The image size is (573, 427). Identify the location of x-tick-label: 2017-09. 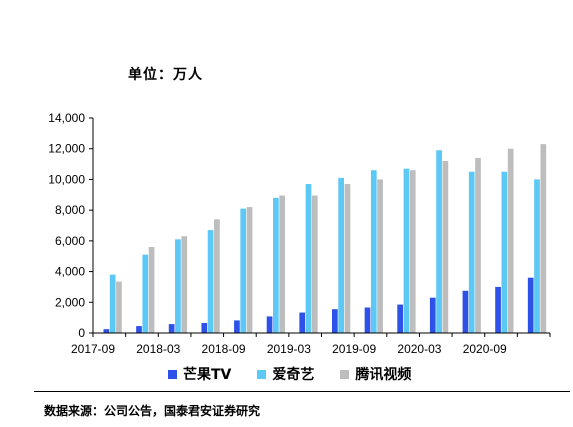
(93, 349).